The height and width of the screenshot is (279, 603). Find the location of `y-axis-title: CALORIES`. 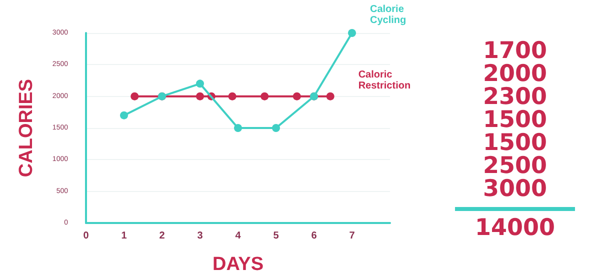

y-axis-title: CALORIES is located at coordinates (26, 128).